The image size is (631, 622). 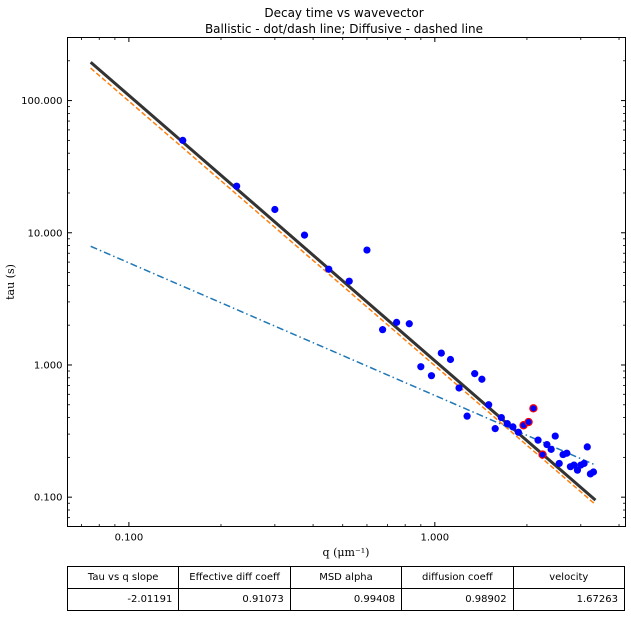 What do you see at coordinates (457, 599) in the screenshot?
I see `value-diffusion-coeff: 0.98902` at bounding box center [457, 599].